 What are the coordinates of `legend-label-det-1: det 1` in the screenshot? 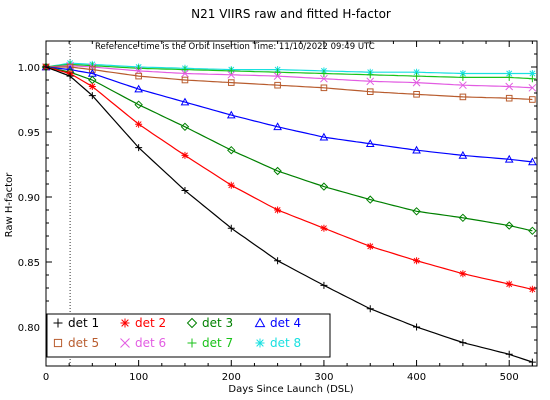 It's located at (83, 323).